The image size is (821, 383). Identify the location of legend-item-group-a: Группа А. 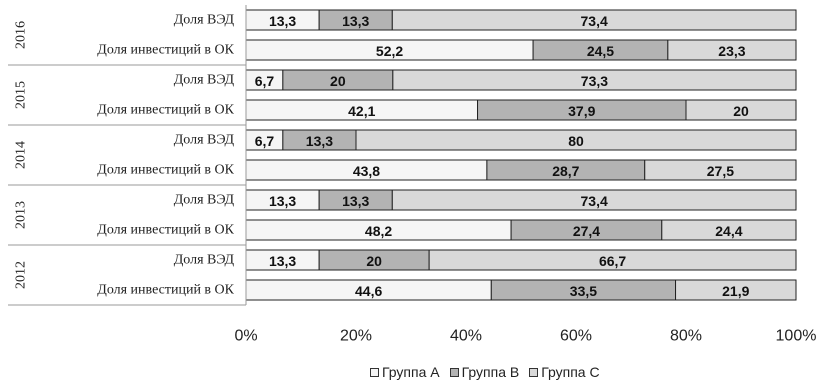
(405, 372).